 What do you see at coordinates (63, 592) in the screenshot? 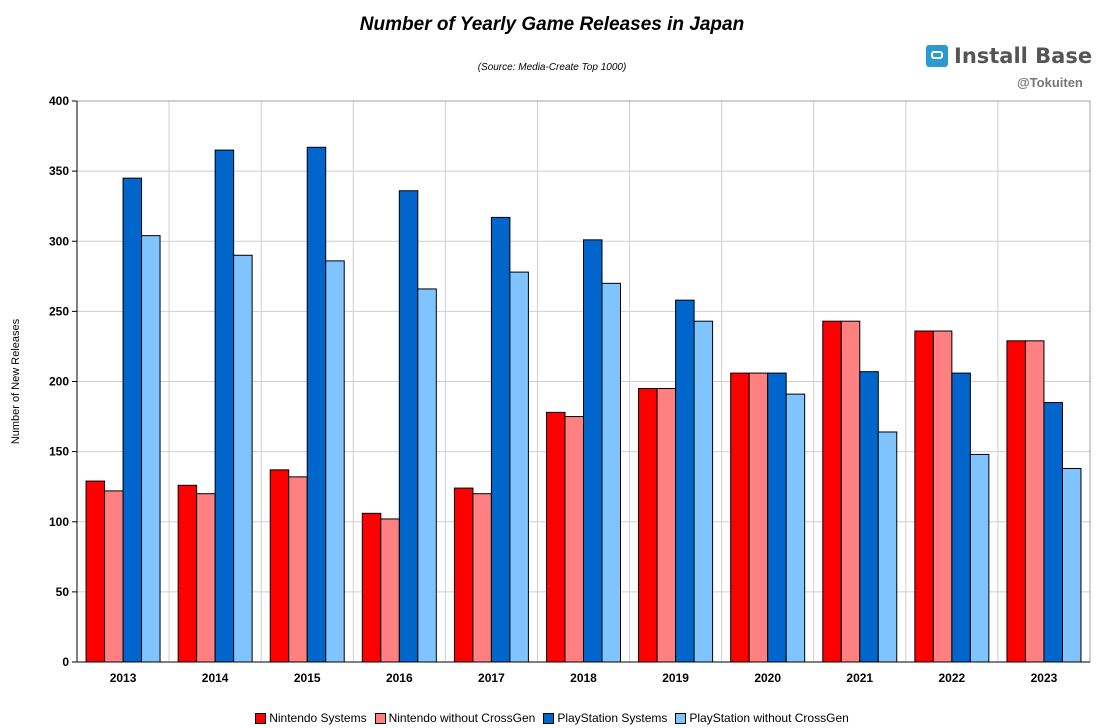
I see `y-tick-label: 50` at bounding box center [63, 592].